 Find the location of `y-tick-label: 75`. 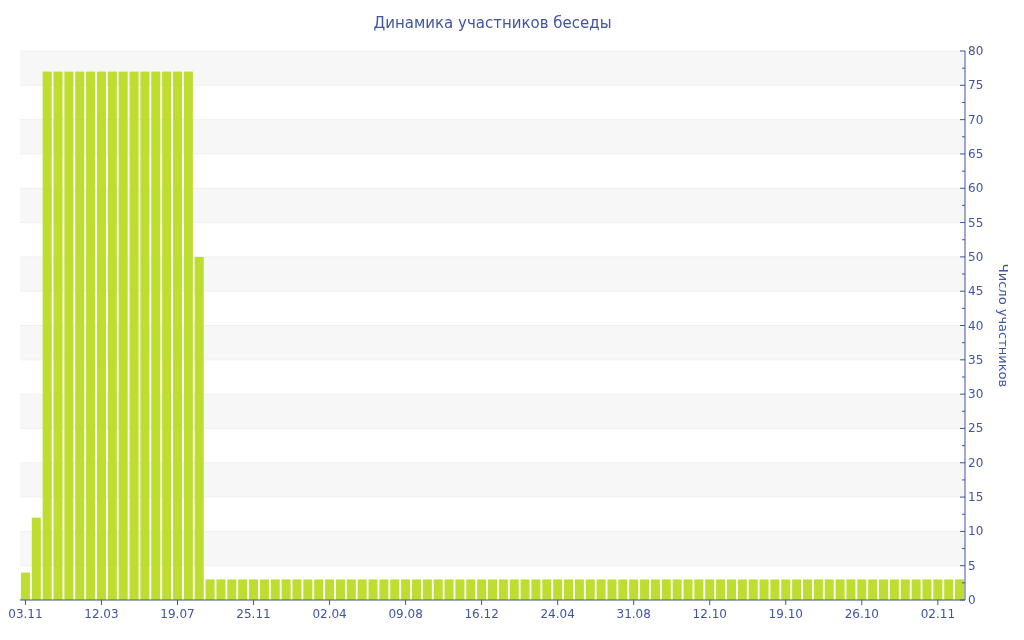

y-tick-label: 75 is located at coordinates (976, 85).